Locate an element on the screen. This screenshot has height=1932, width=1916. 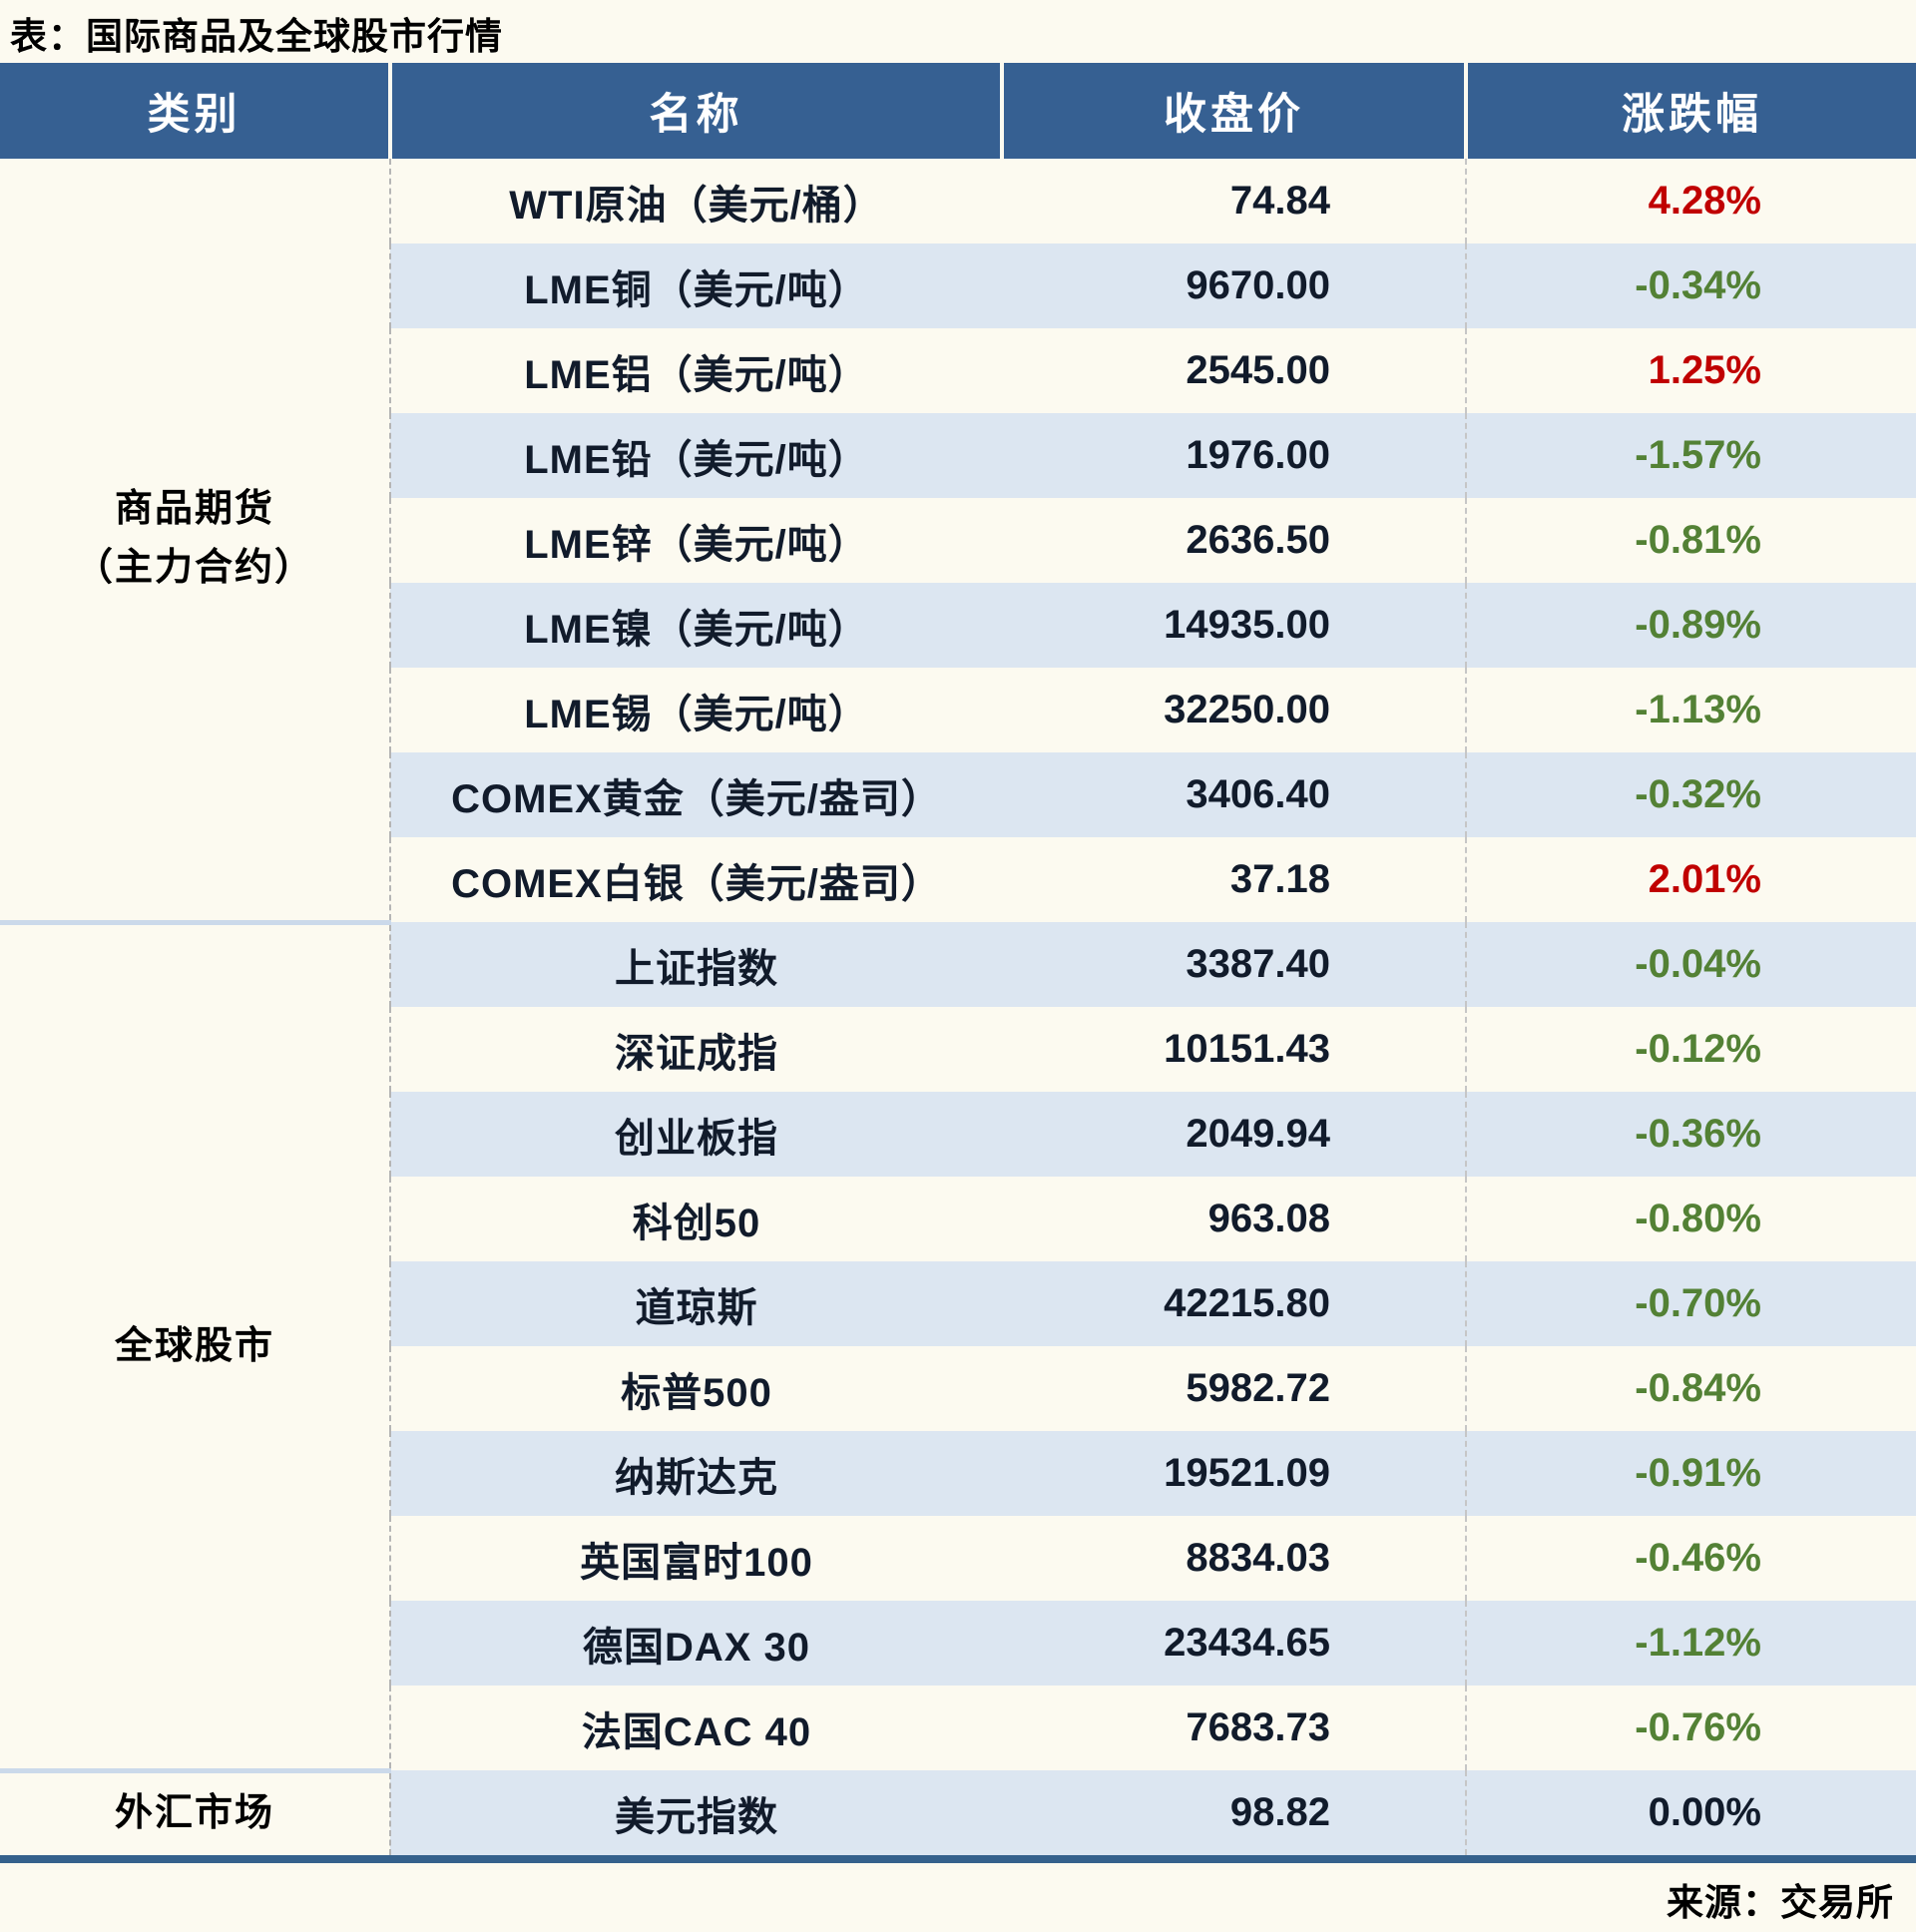
close-price-cell: 74.84 is located at coordinates (1234, 201).